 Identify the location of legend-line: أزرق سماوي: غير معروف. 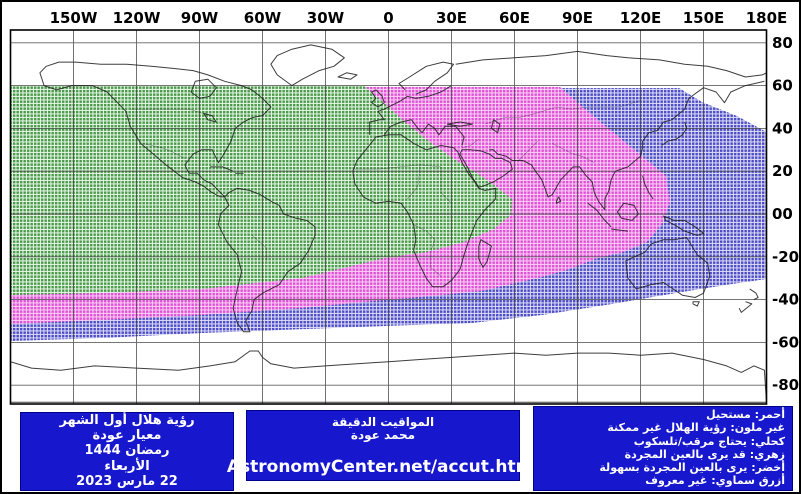
(715, 481).